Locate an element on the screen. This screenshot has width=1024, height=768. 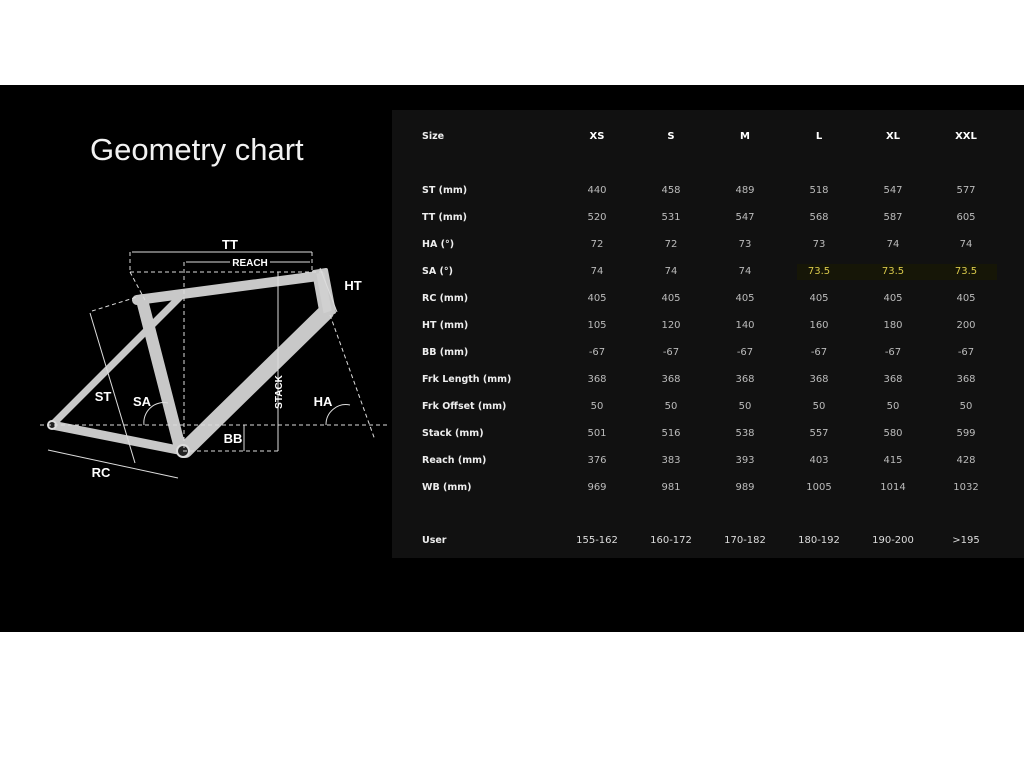
table-cell: 73 is located at coordinates (819, 244).